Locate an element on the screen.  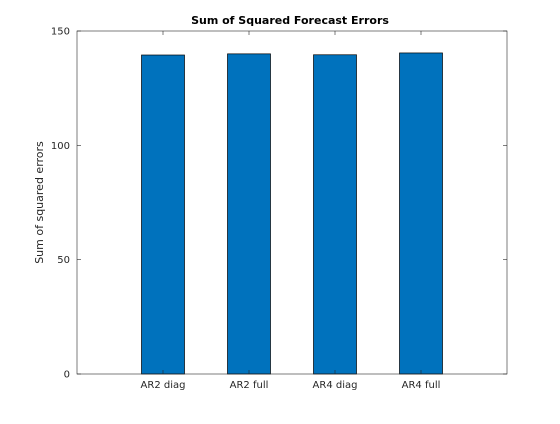
y-tick-label: 150 is located at coordinates (60, 32).